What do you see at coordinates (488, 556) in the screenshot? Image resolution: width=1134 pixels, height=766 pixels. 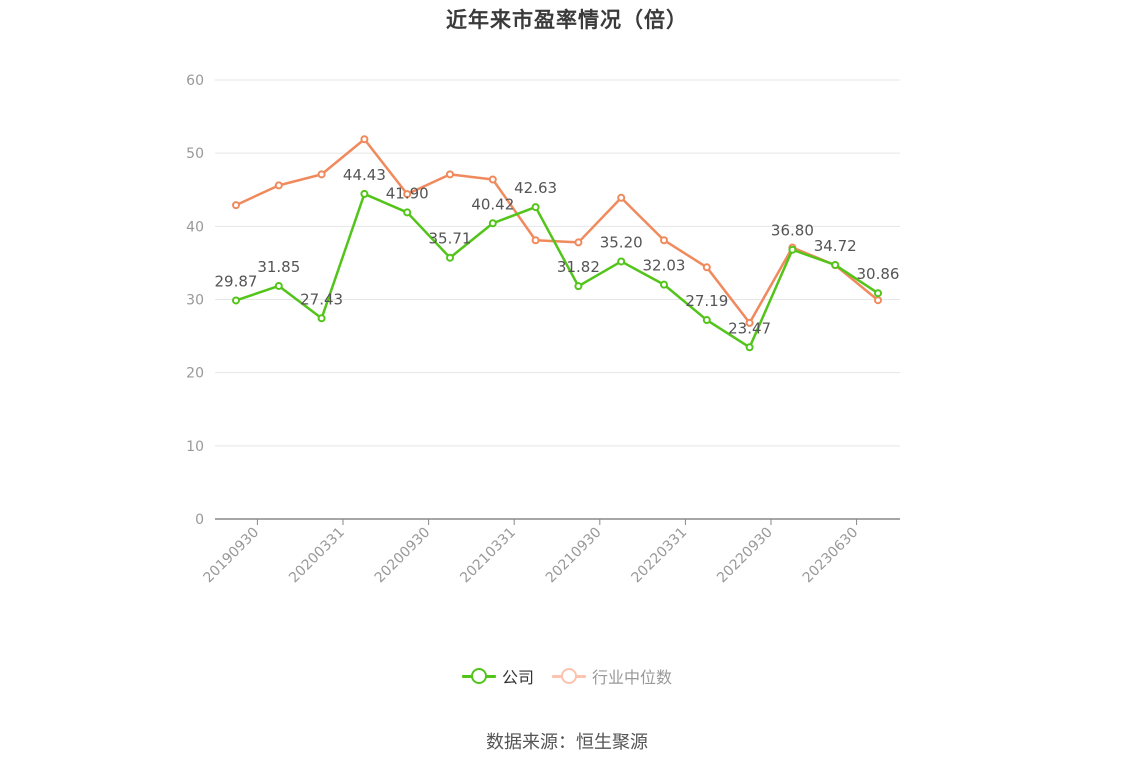 I see `x-tick-label: 20210331` at bounding box center [488, 556].